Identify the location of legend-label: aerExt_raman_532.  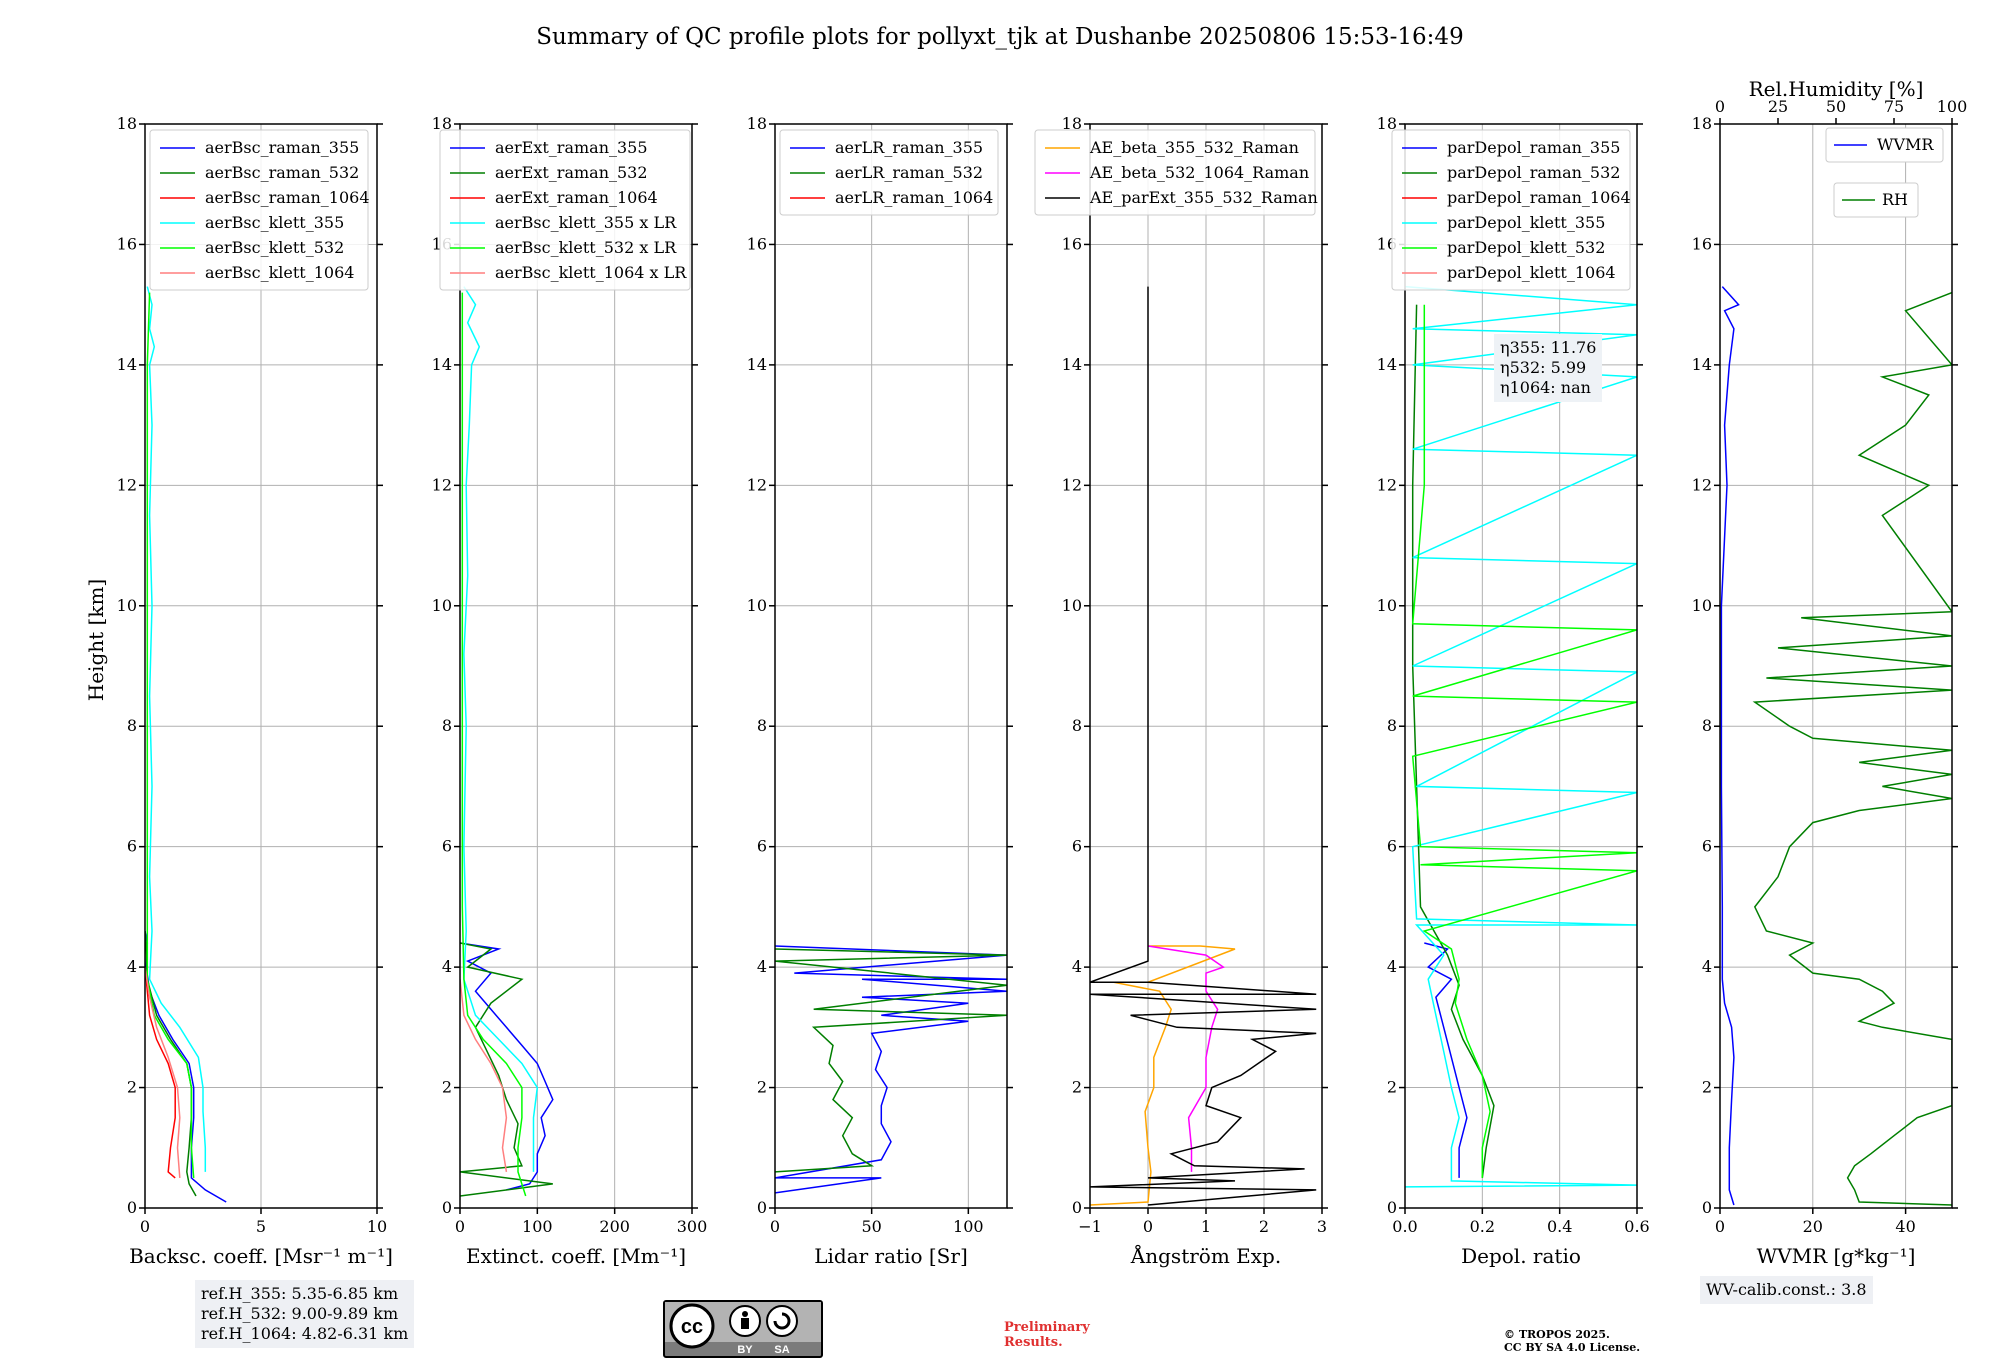
(571, 172).